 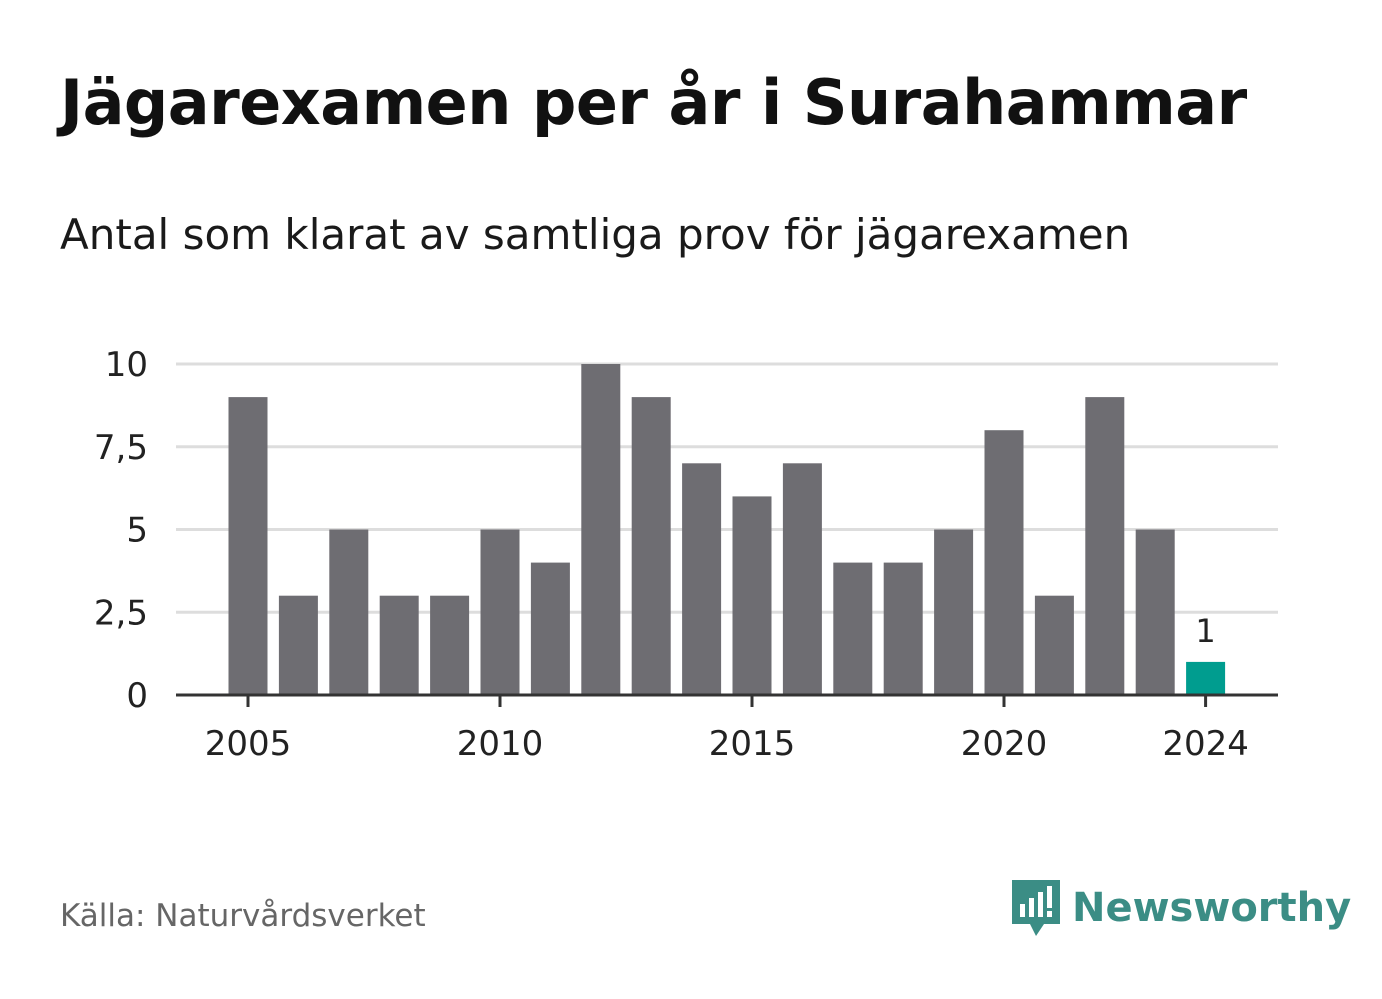 What do you see at coordinates (653, 102) in the screenshot?
I see `chart-title: Jägarexamen per år i Surahammar` at bounding box center [653, 102].